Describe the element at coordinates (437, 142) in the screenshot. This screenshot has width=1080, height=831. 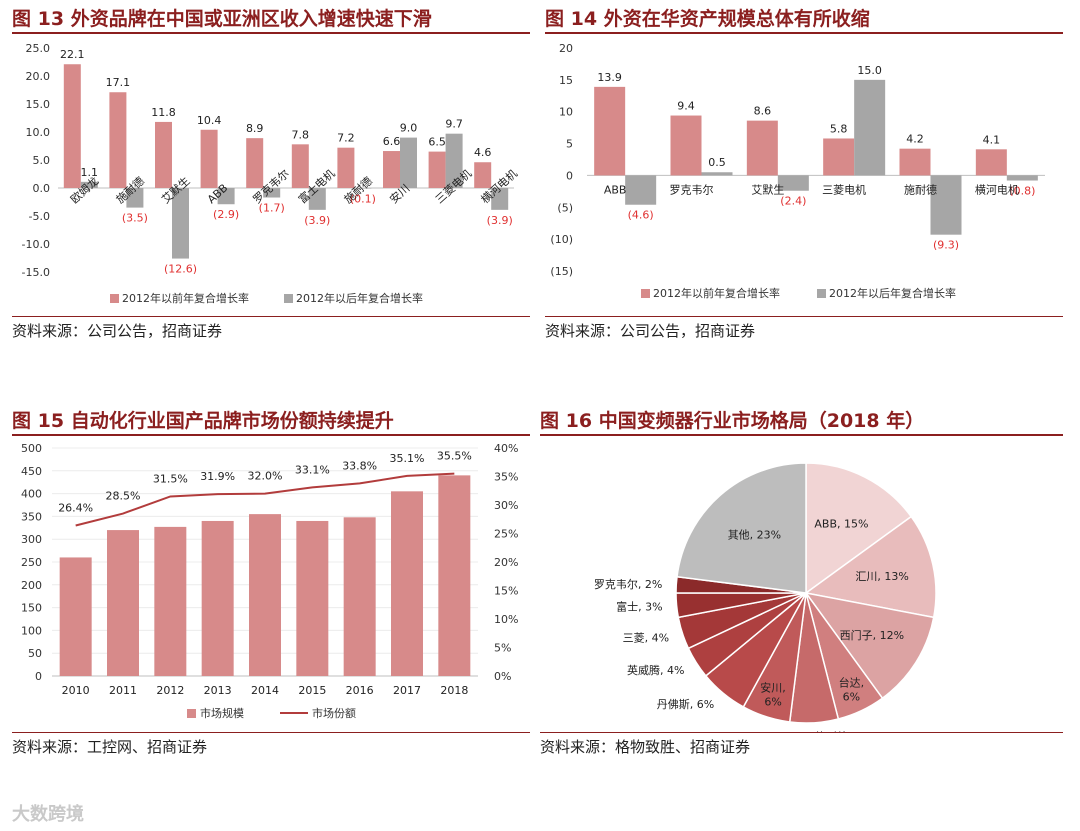
I see `data-label: 6.5` at that location.